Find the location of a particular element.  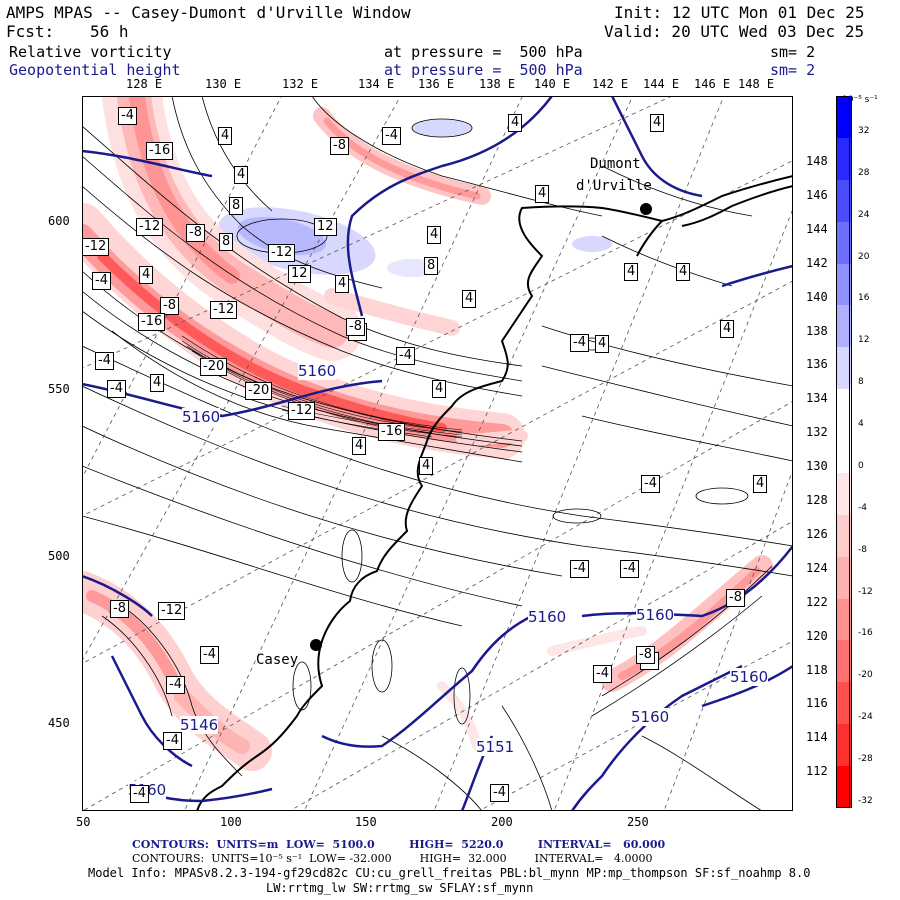

field2-level: at pressure = 500 hPa is located at coordinates (483, 70).